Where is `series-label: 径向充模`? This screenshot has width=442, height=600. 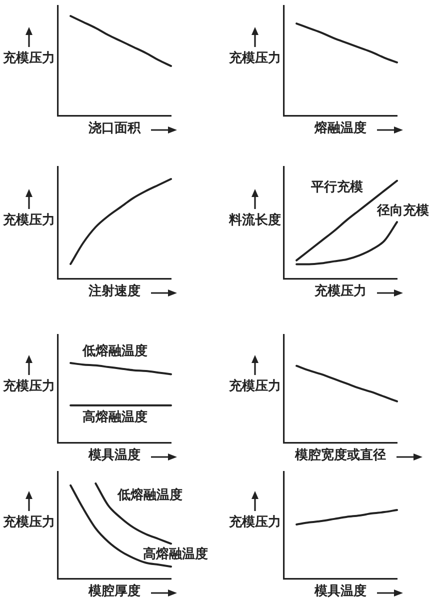
series-label: 径向充模 is located at coordinates (402, 210).